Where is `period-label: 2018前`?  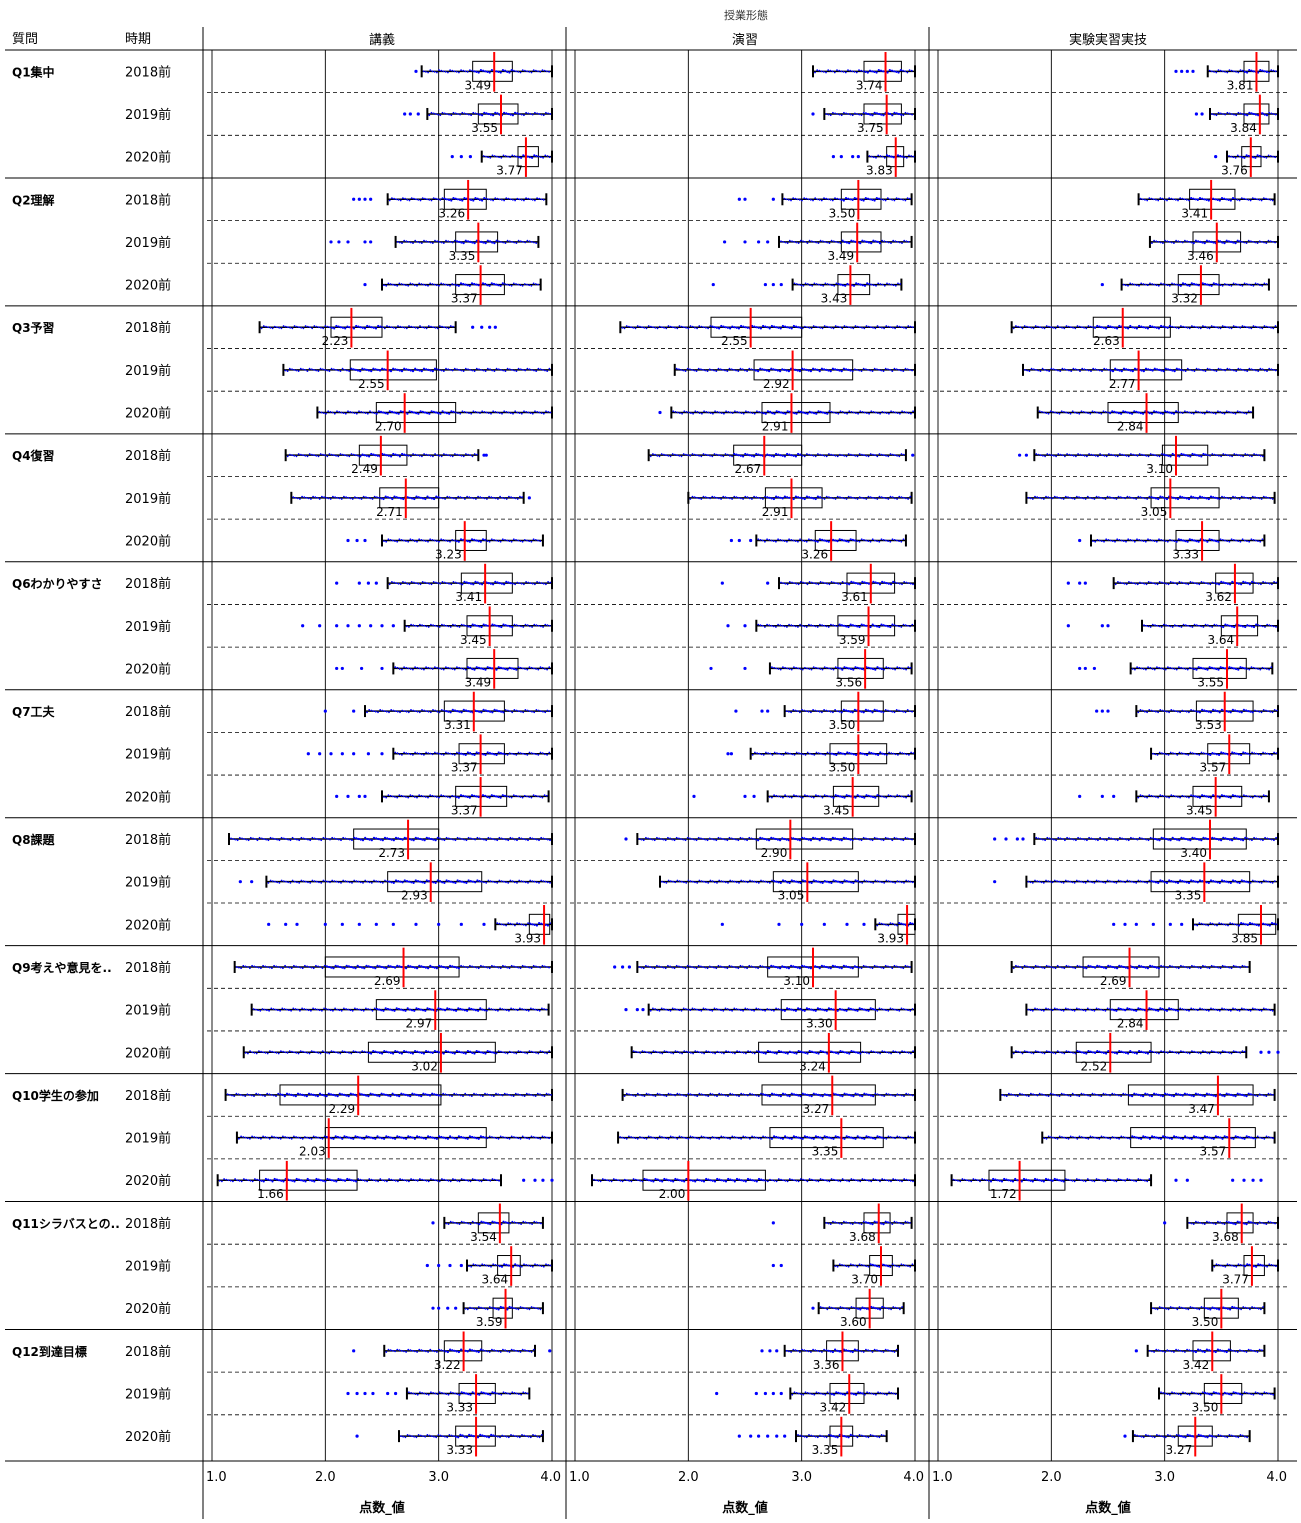 period-label: 2018前 is located at coordinates (148, 72).